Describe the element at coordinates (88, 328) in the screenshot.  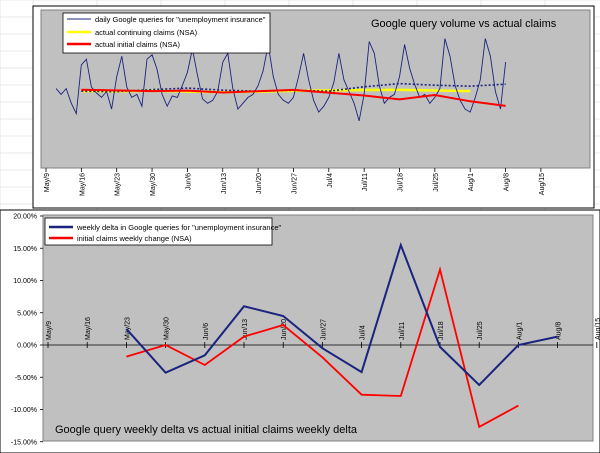
I see `chart2-x-tick-label: May/16` at that location.